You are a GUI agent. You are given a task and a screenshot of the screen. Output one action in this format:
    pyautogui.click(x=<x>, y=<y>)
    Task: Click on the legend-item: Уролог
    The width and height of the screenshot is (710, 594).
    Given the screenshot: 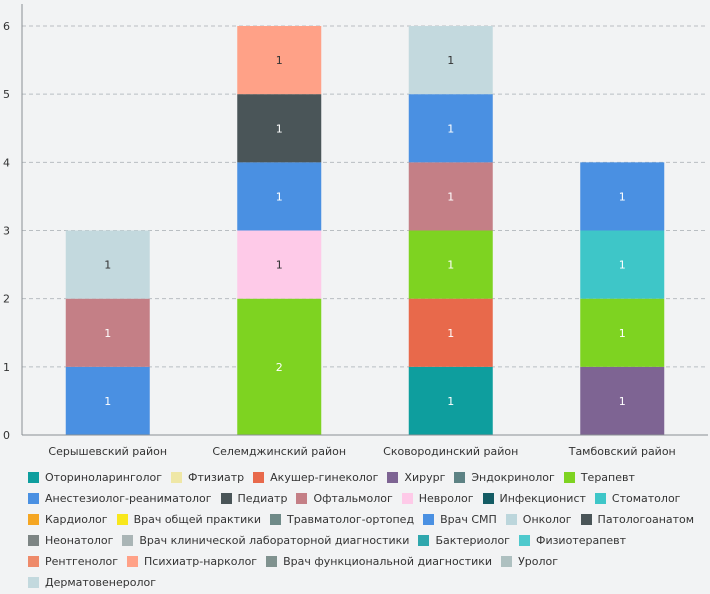 What is the action you would take?
    pyautogui.click(x=529, y=561)
    